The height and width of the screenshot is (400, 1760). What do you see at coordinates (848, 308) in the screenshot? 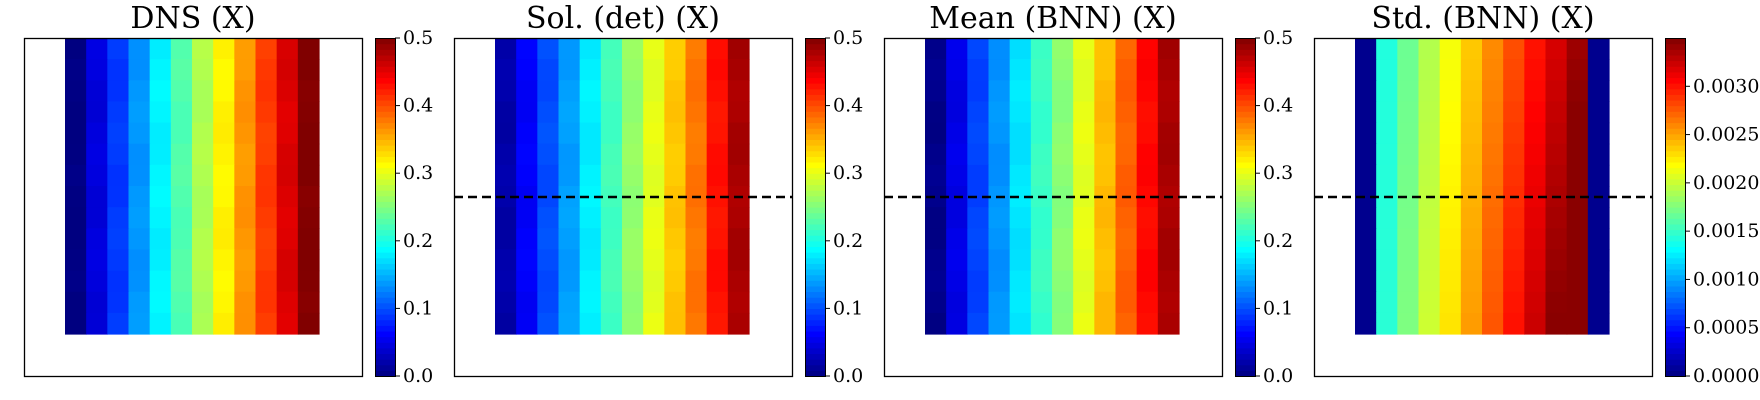
I see `colorbar-tick-label: 0.1` at bounding box center [848, 308].